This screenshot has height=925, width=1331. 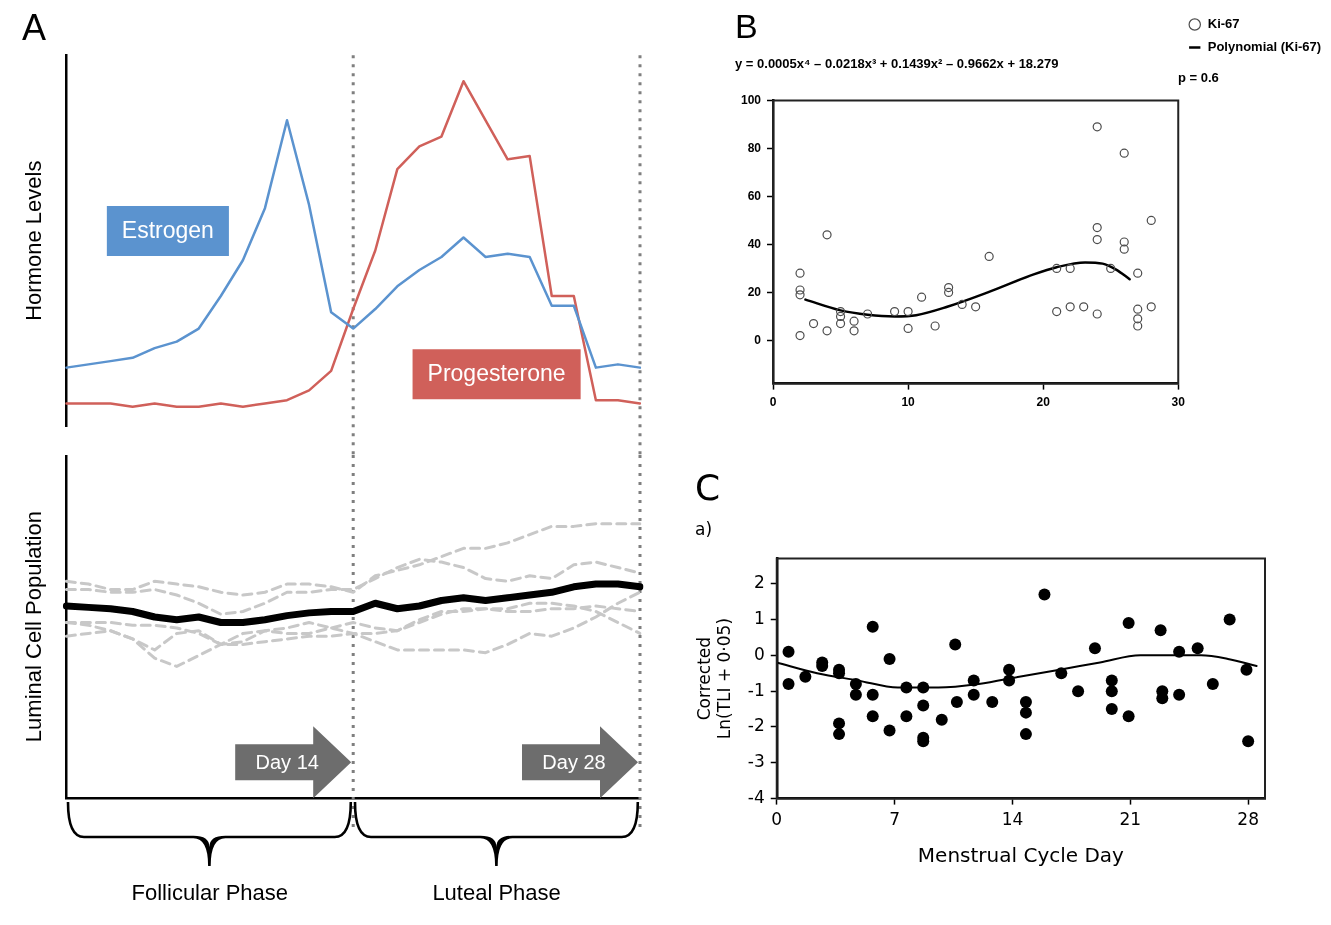 I want to click on x-tick-label: 14, so click(x=1012, y=819).